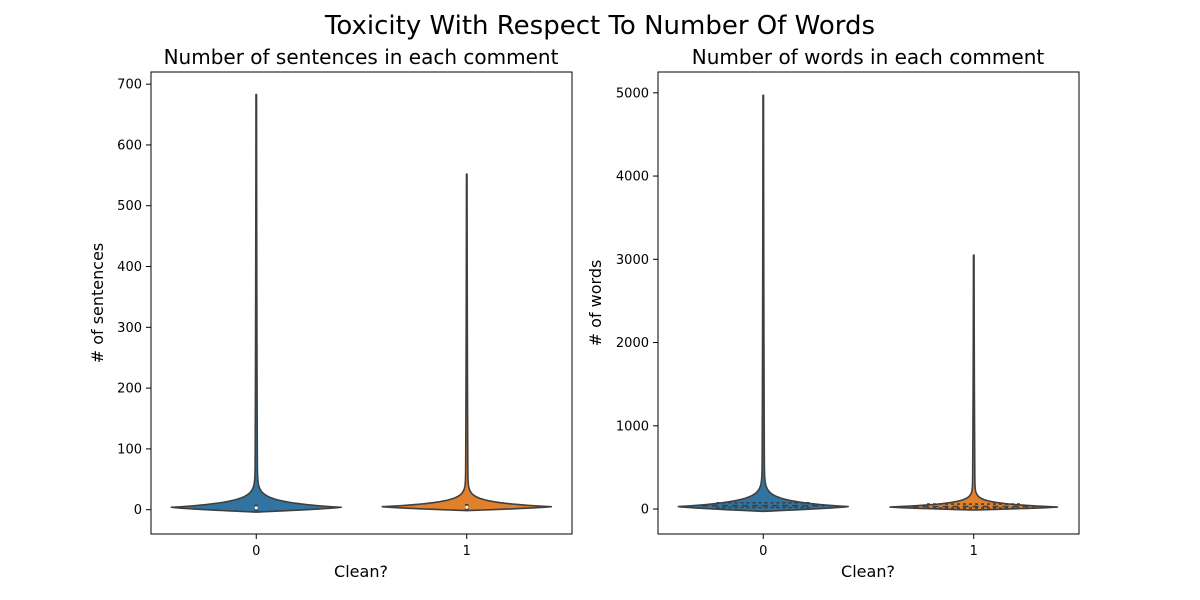 The width and height of the screenshot is (1200, 600). I want to click on y-tick-label: 400, so click(129, 267).